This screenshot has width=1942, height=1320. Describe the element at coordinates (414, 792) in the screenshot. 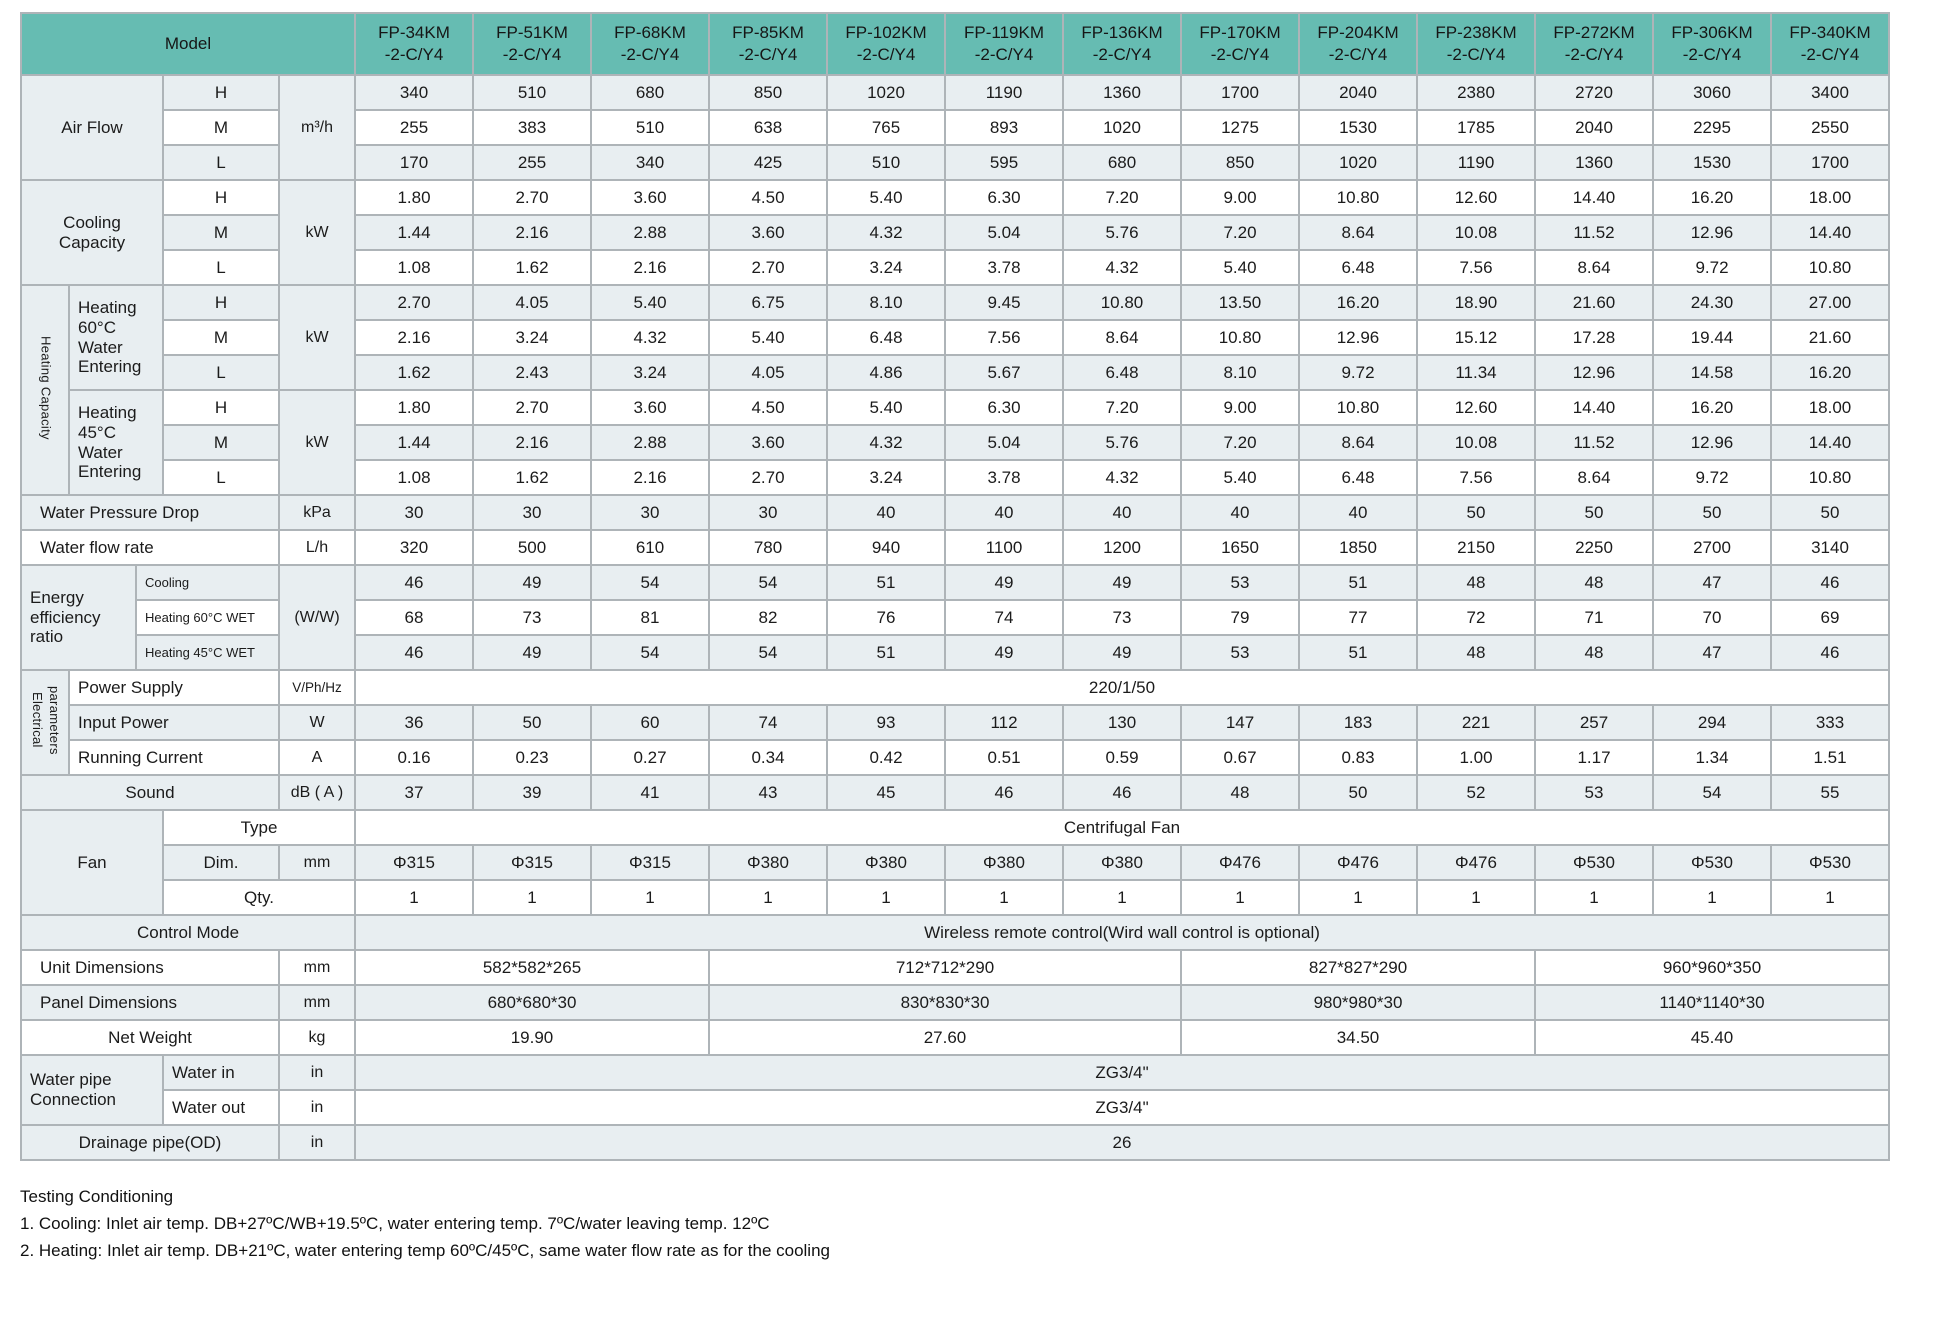

I see `value-cell: 37` at that location.